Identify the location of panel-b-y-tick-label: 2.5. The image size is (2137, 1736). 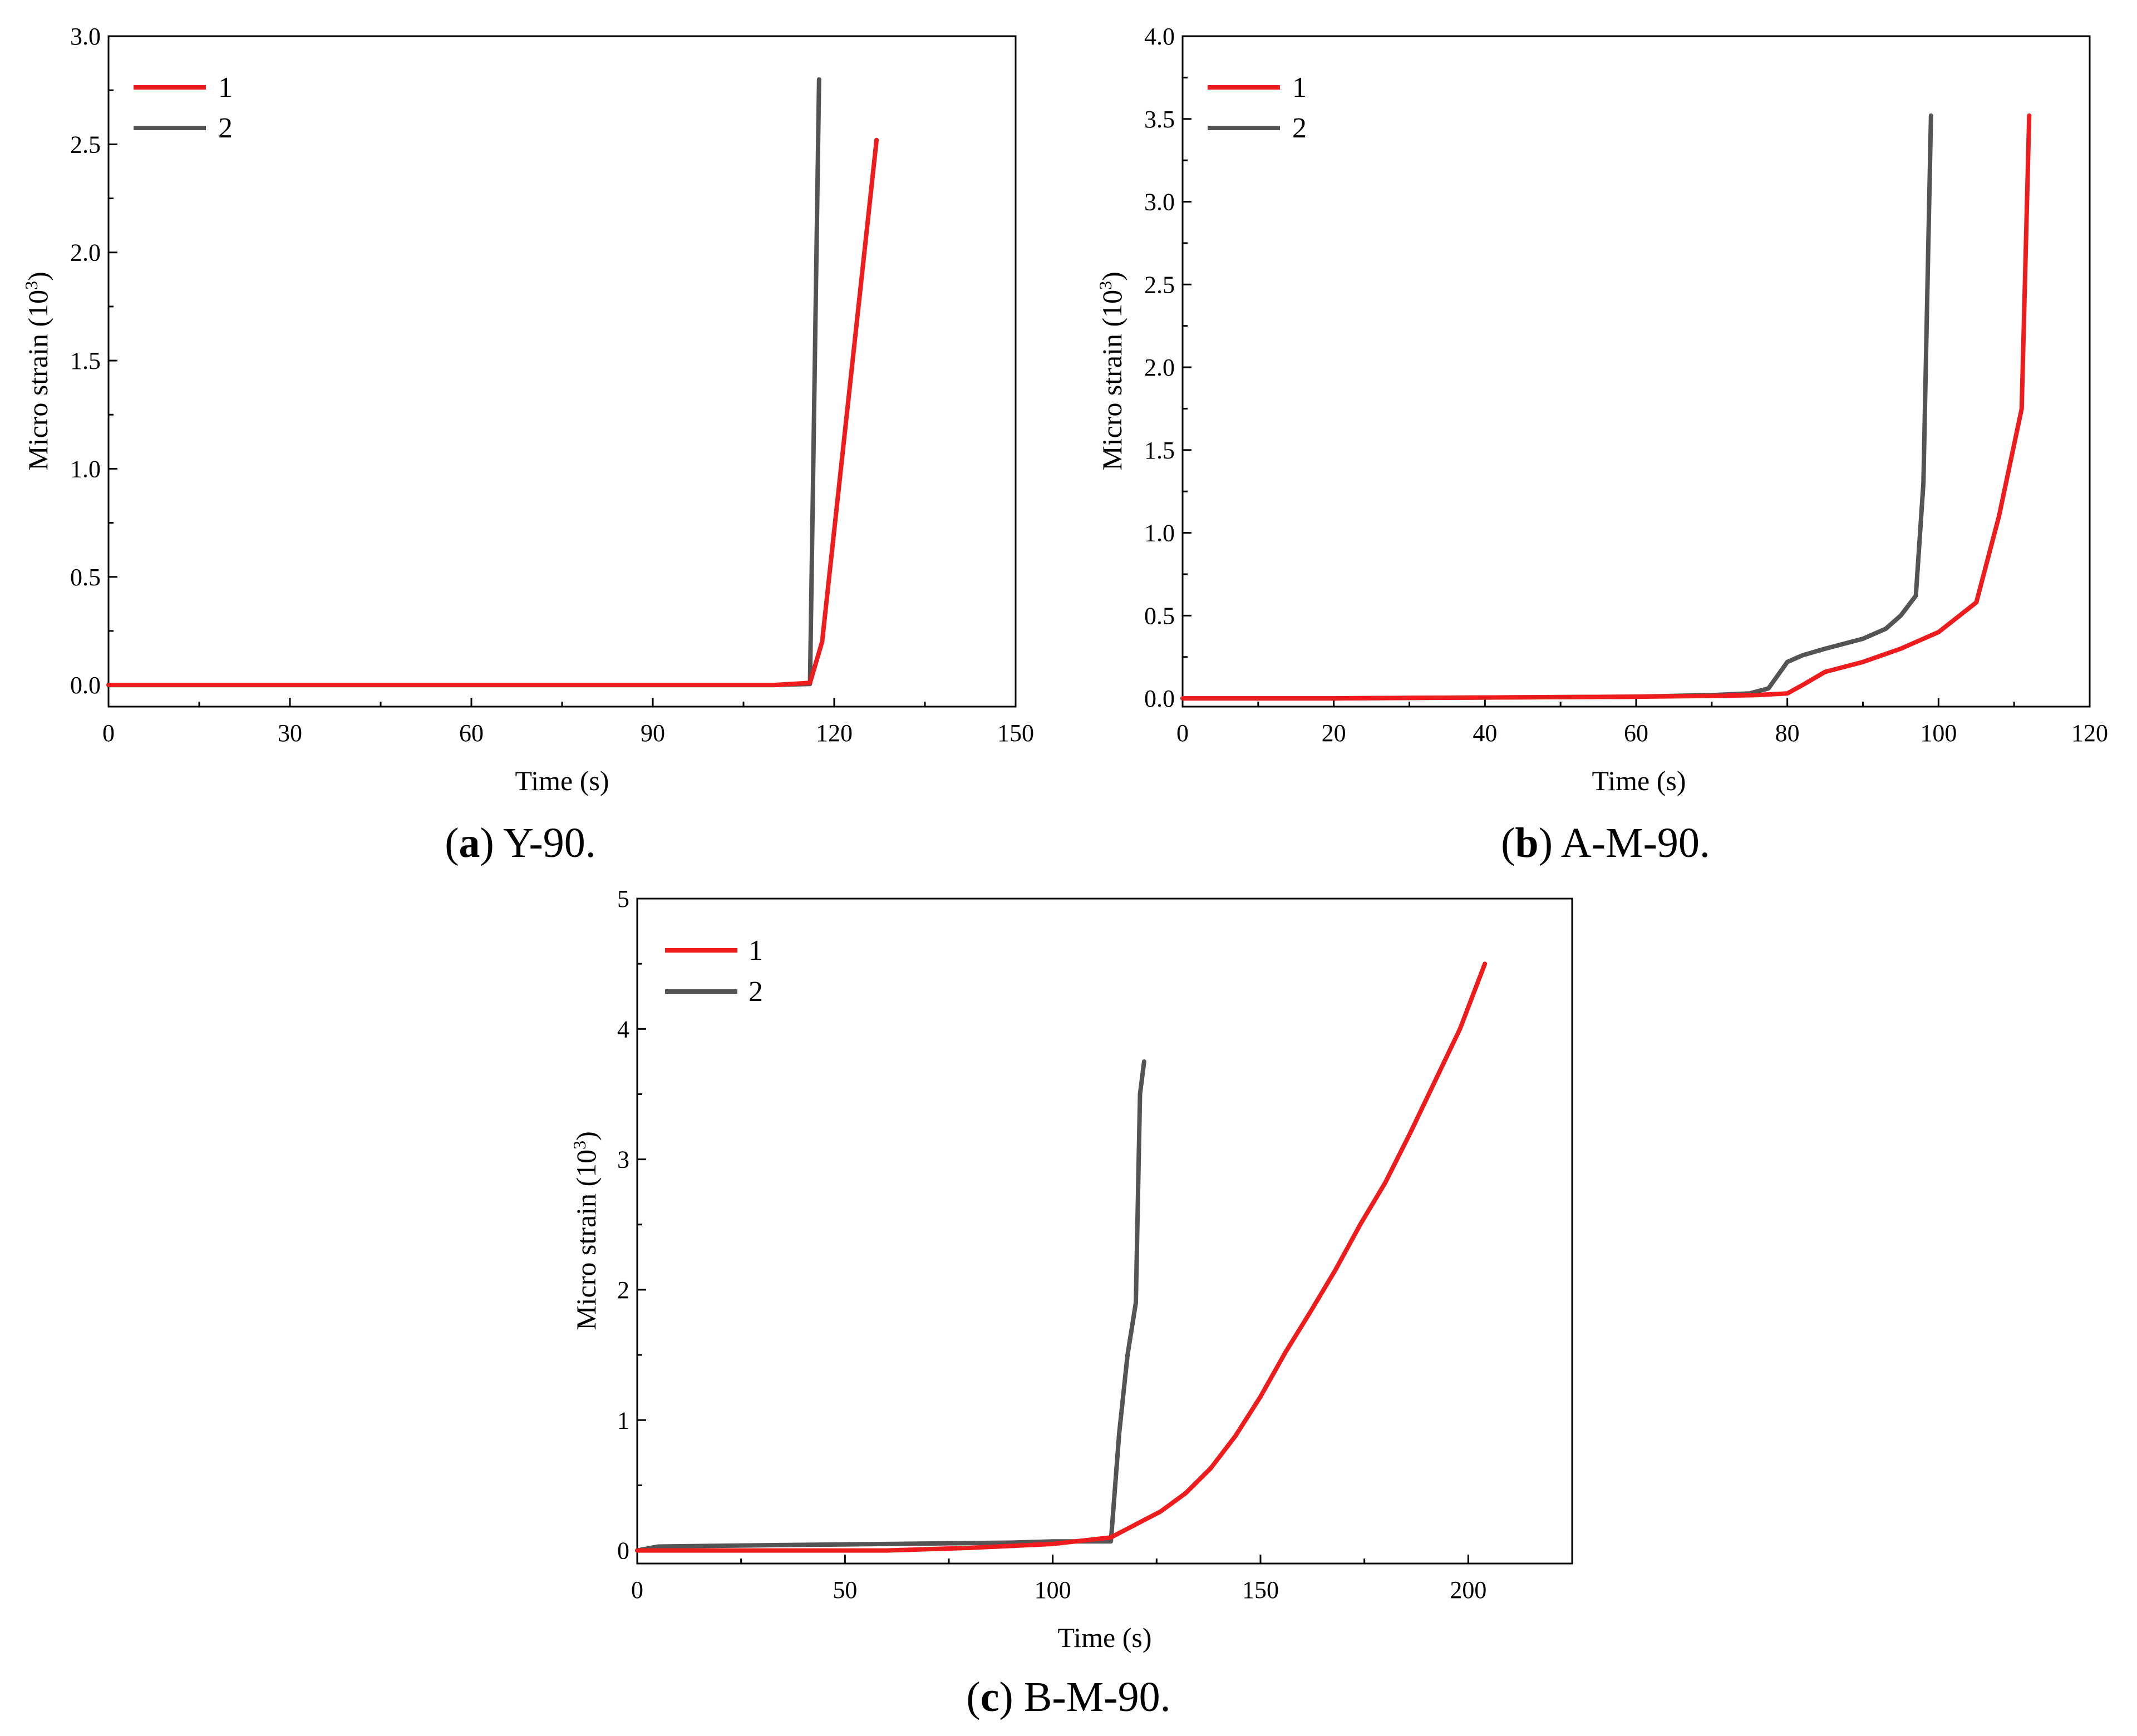
(1159, 284).